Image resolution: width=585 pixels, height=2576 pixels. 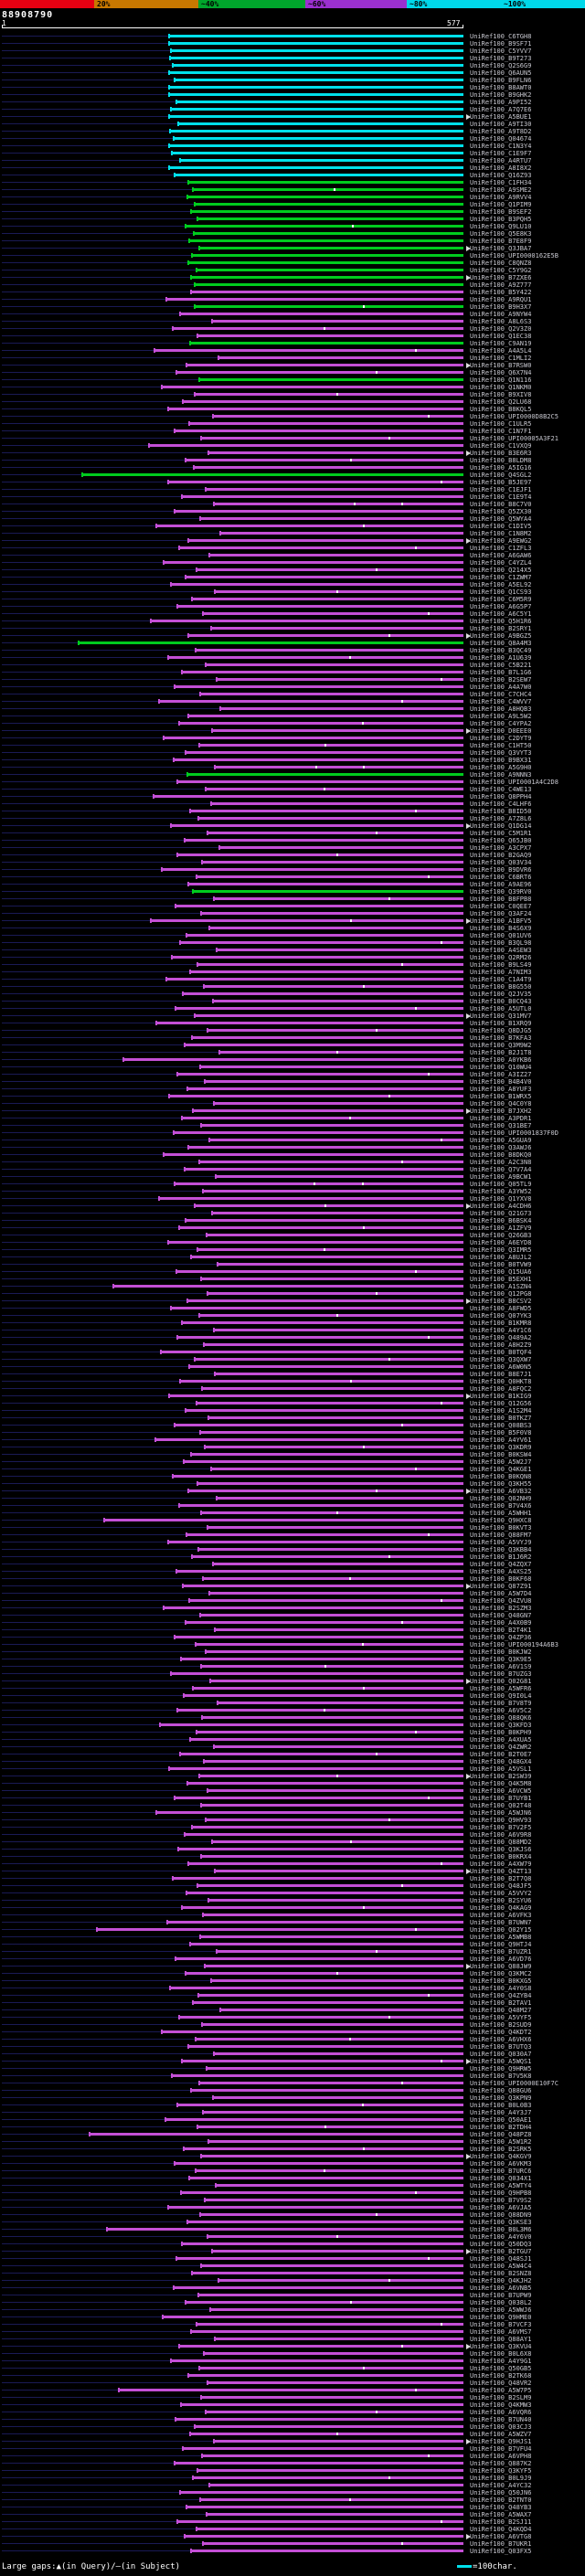 What do you see at coordinates (501, 234) in the screenshot?
I see `hit-label: UniRef100_Q5E8K3` at bounding box center [501, 234].